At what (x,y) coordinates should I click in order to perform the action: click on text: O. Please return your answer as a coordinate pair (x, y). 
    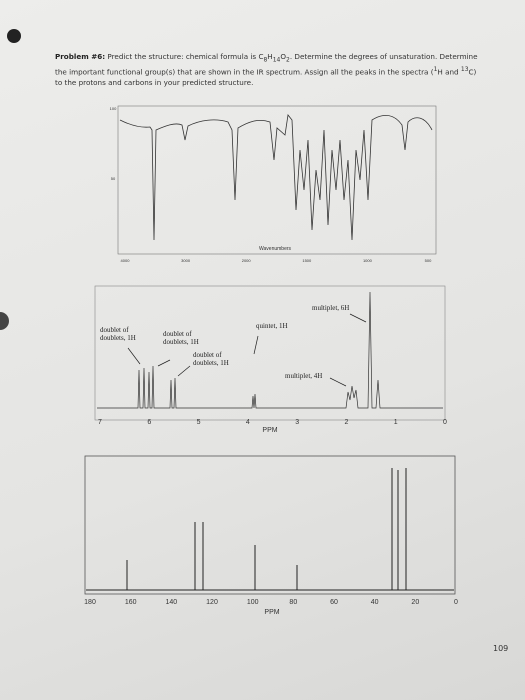
    Looking at the image, I should click on (283, 56).